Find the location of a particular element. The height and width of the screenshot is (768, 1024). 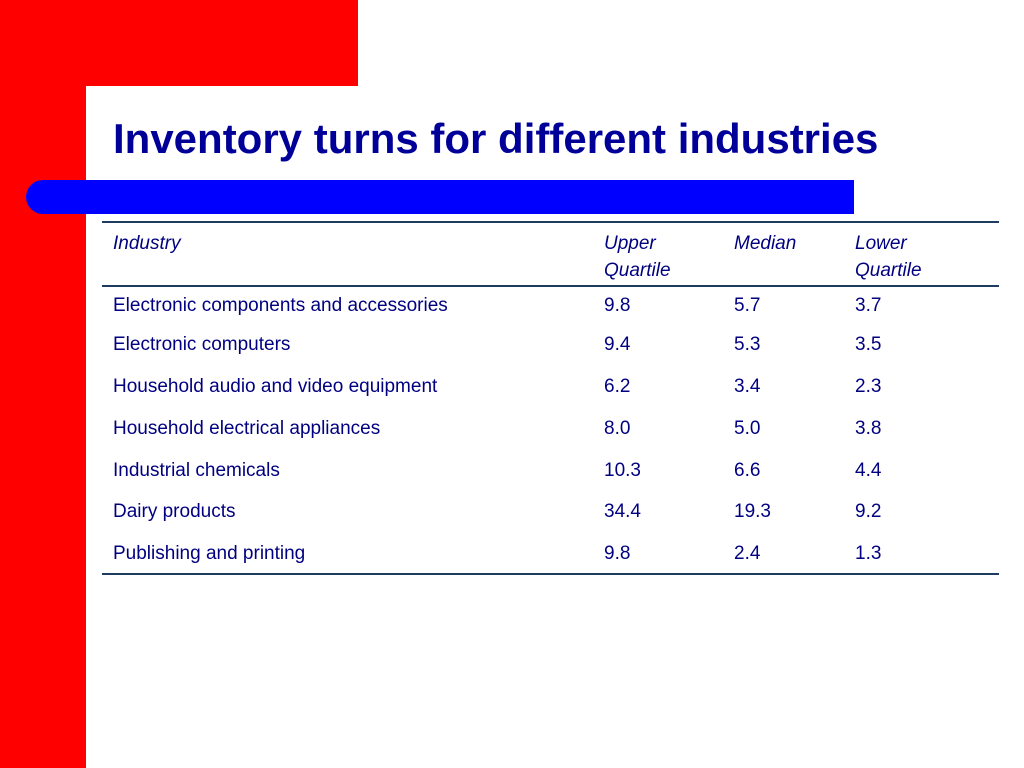

cell-median: 3.4 is located at coordinates (747, 386).